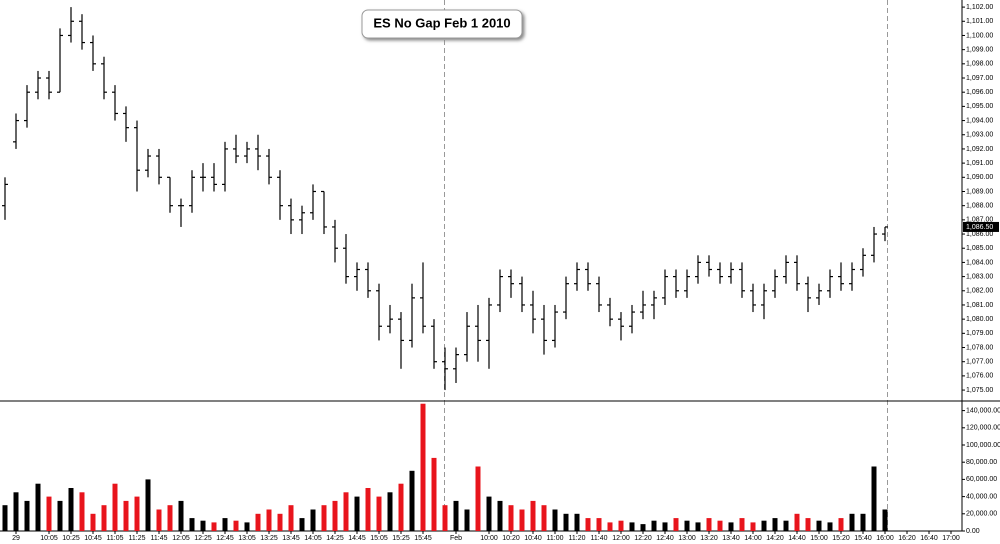 The image size is (1000, 544). Describe the element at coordinates (979, 291) in the screenshot. I see `y-tick-label: 1,082.00` at that location.